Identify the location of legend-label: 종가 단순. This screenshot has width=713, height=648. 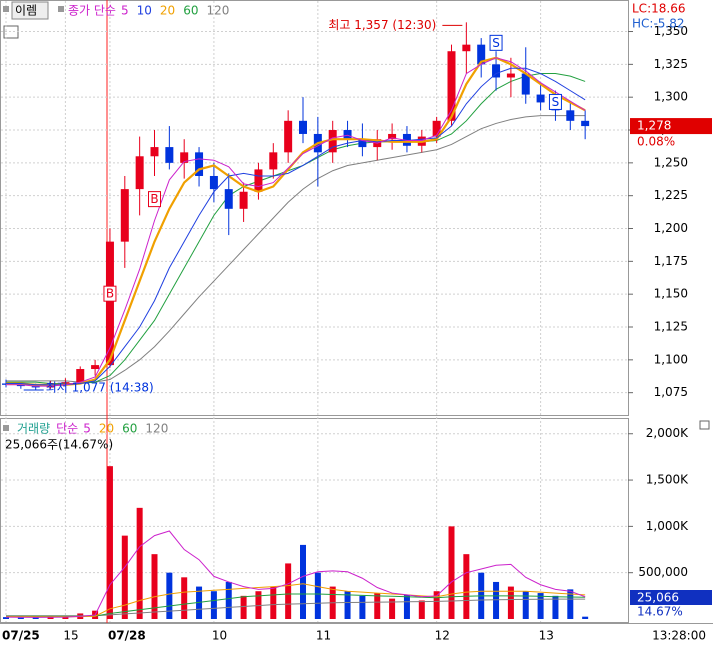
(92, 11).